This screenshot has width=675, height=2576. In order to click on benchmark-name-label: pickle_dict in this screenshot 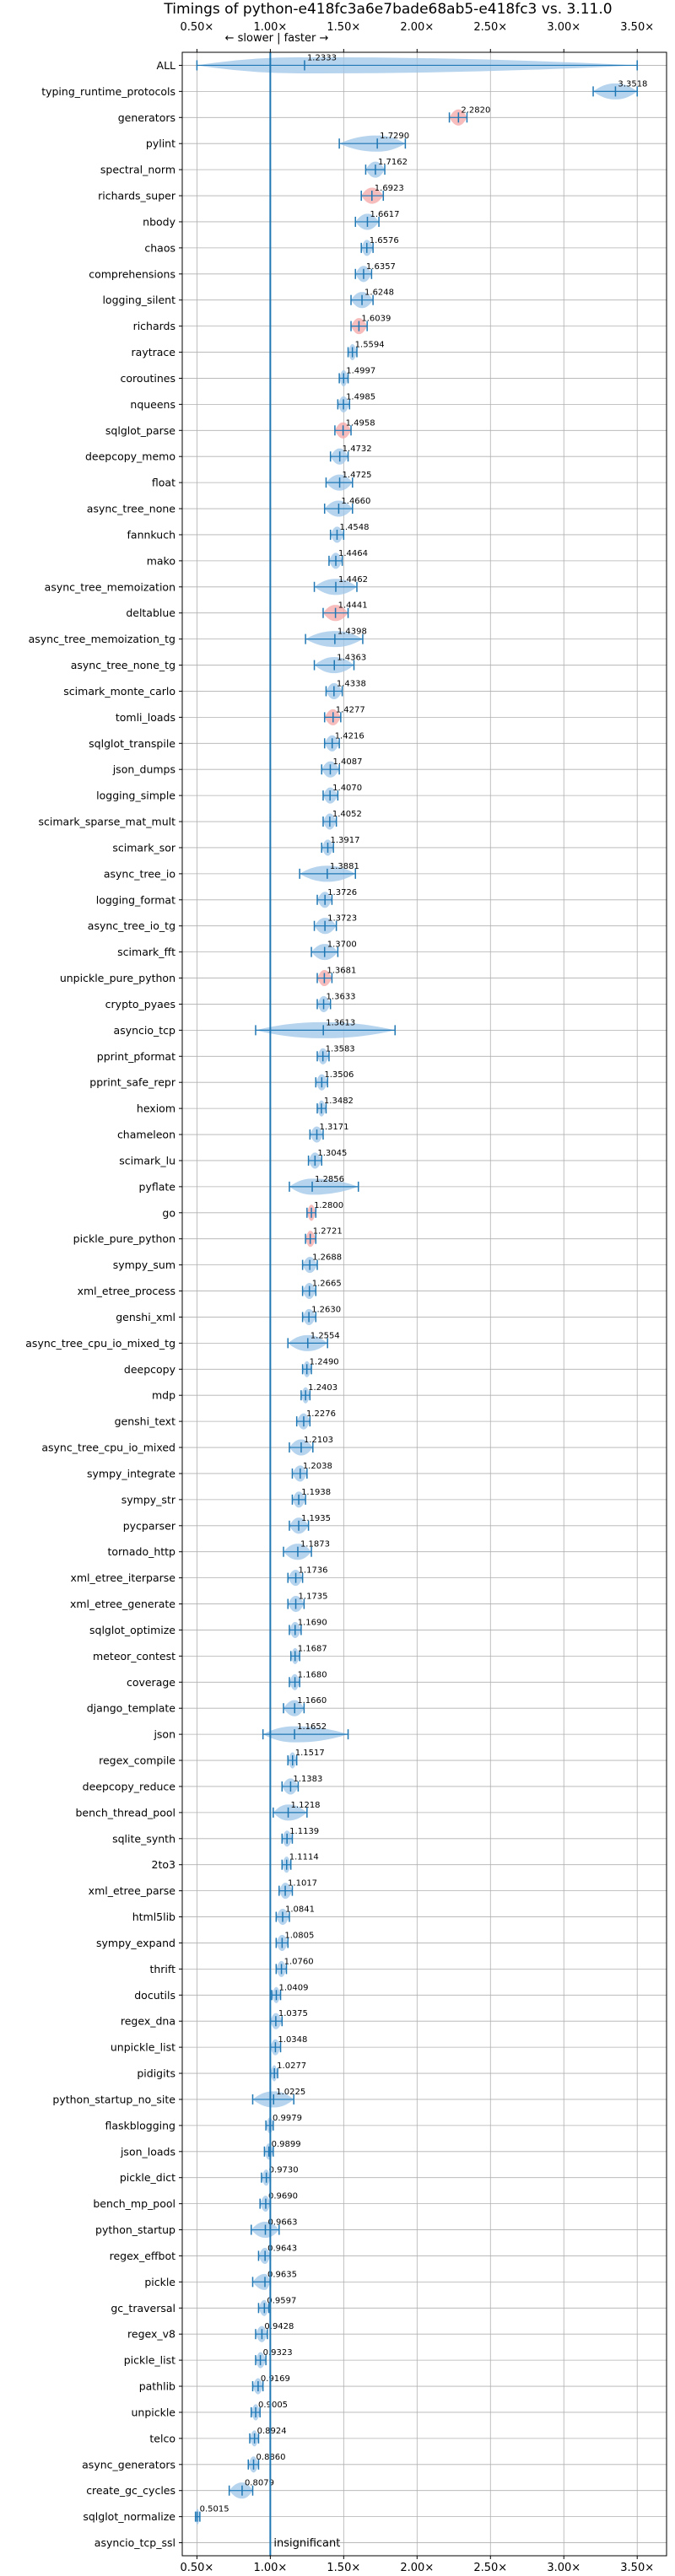, I will do `click(148, 2177)`.